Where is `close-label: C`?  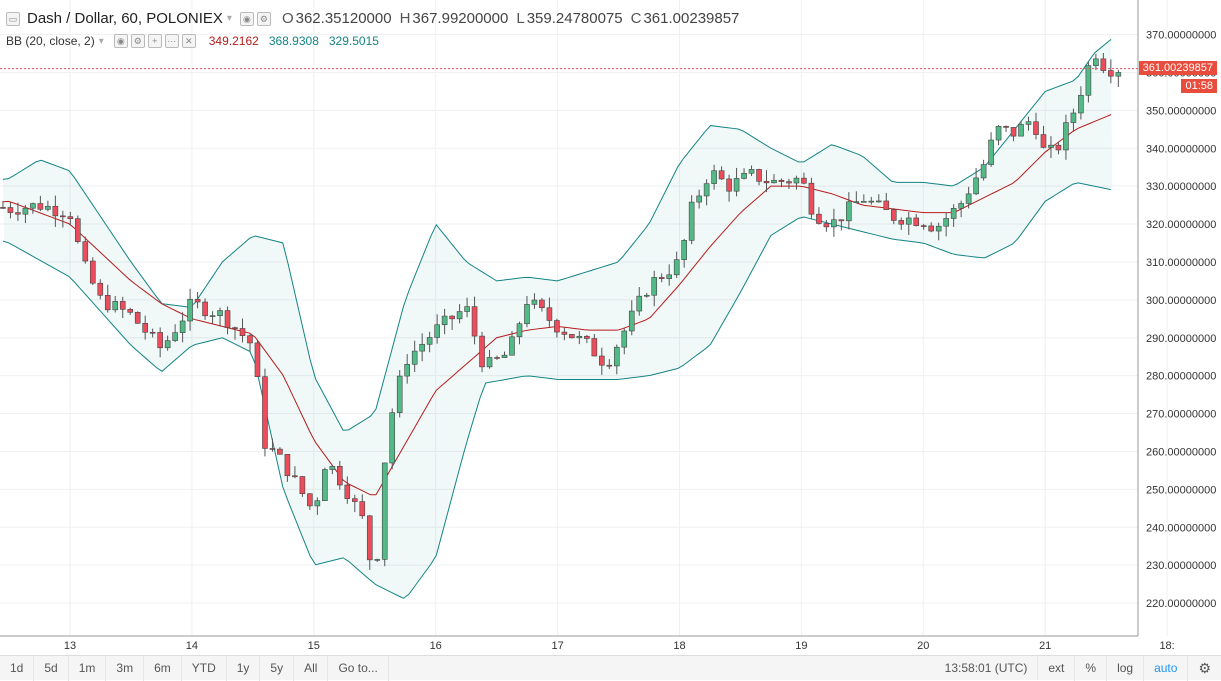
close-label: C is located at coordinates (636, 18).